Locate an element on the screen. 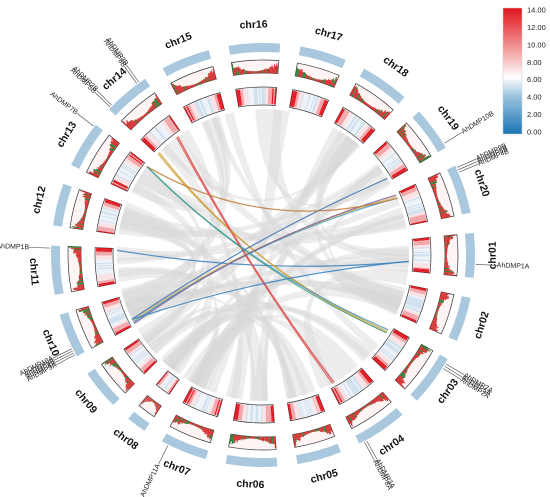  chromosome-label: chr04 is located at coordinates (392, 445).